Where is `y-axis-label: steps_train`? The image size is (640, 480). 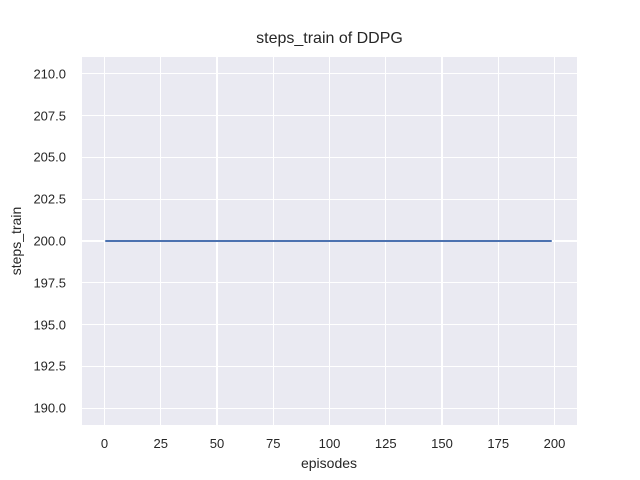 y-axis-label: steps_train is located at coordinates (16, 241).